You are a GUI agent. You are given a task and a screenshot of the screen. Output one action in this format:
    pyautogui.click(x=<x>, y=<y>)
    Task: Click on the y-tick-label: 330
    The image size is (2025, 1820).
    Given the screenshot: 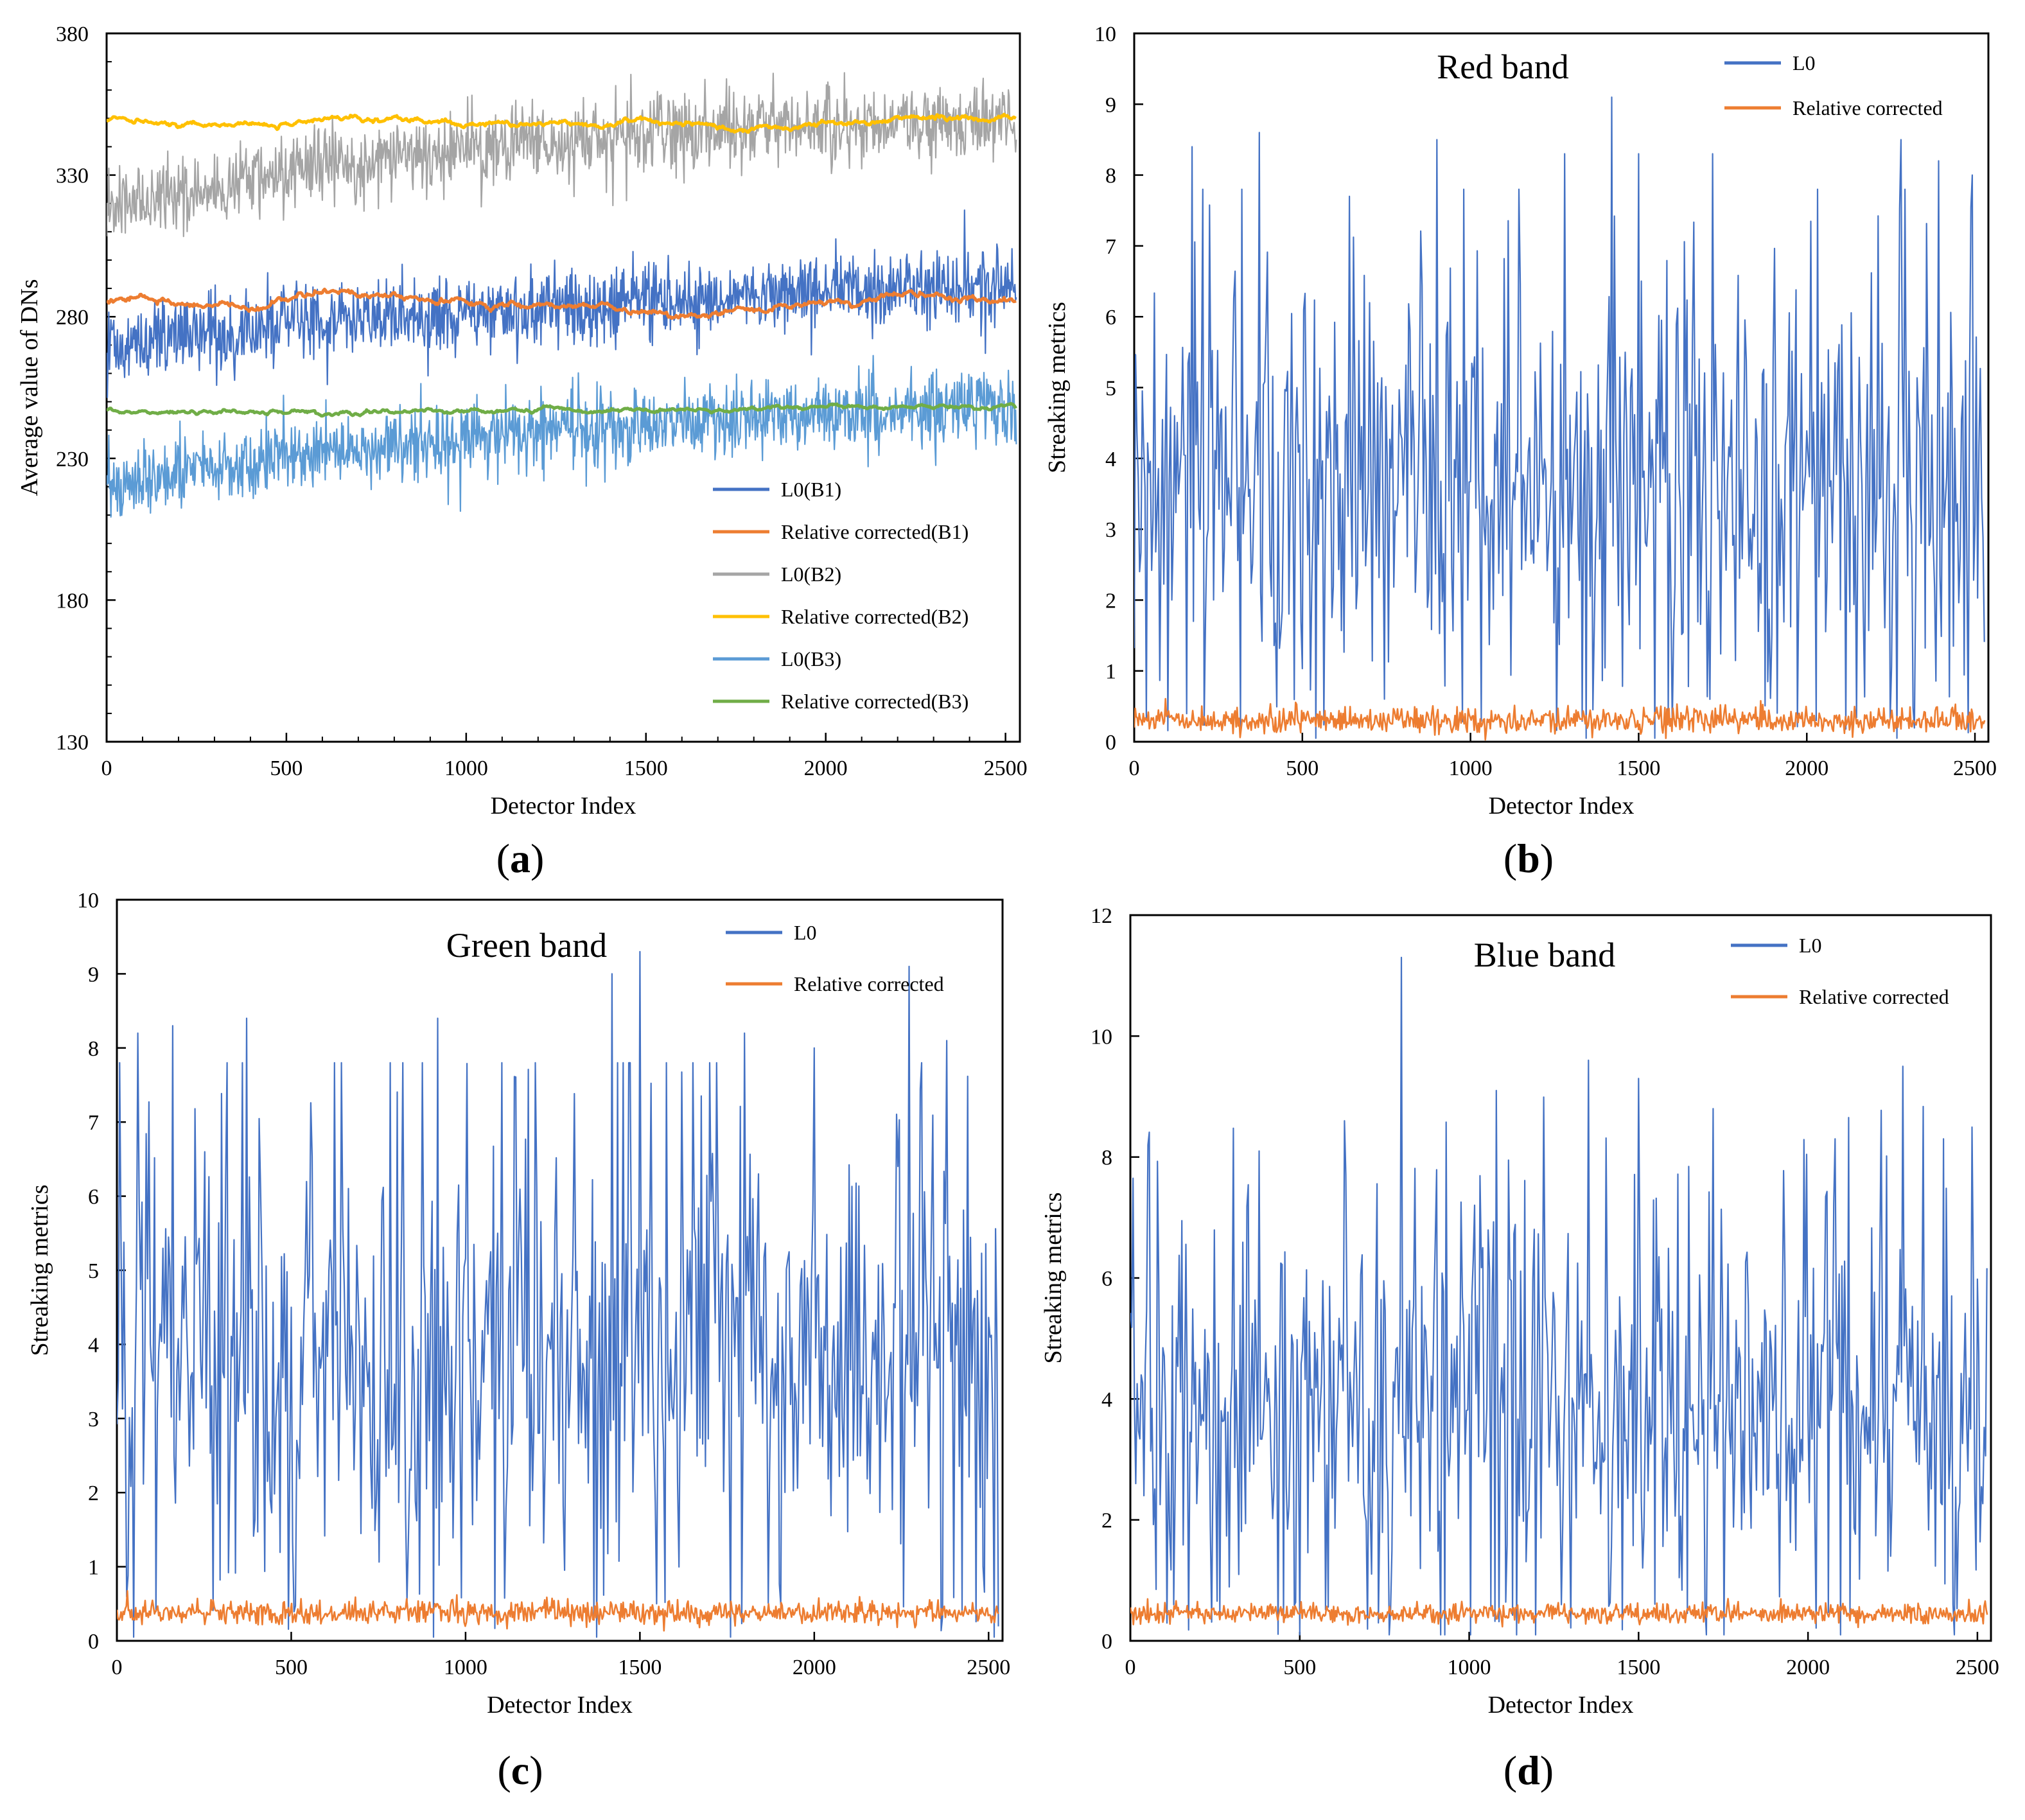 What is the action you would take?
    pyautogui.click(x=72, y=176)
    